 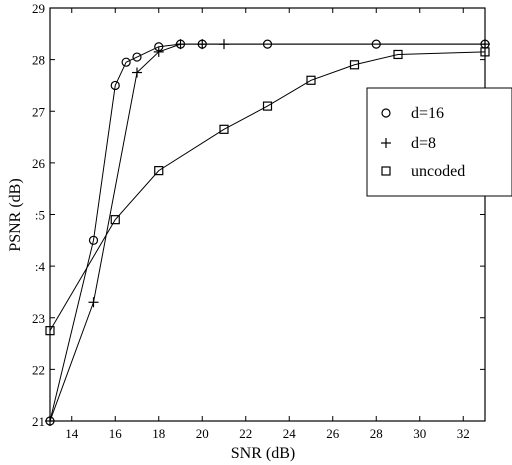 What do you see at coordinates (40, 215) in the screenshot?
I see `y-tick-label: :5` at bounding box center [40, 215].